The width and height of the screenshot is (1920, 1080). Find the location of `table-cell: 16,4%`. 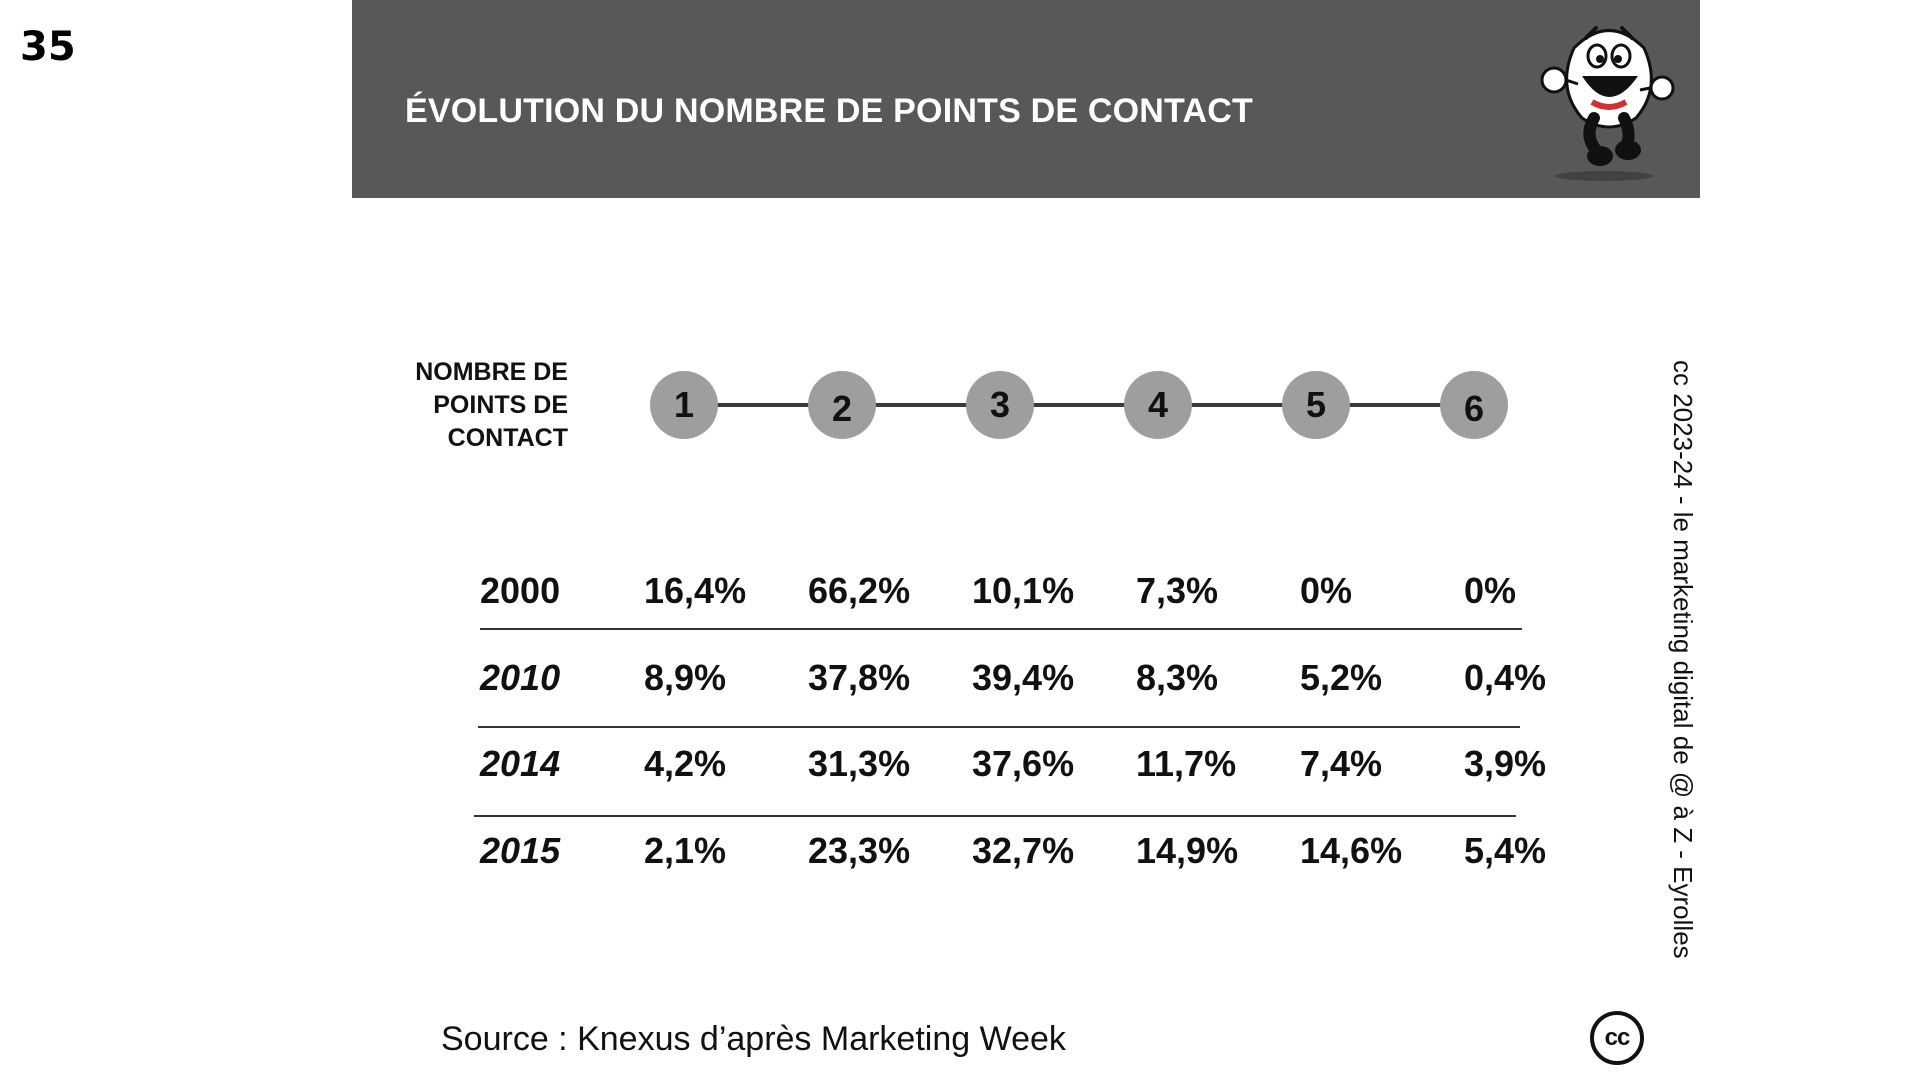

table-cell: 16,4% is located at coordinates (695, 590).